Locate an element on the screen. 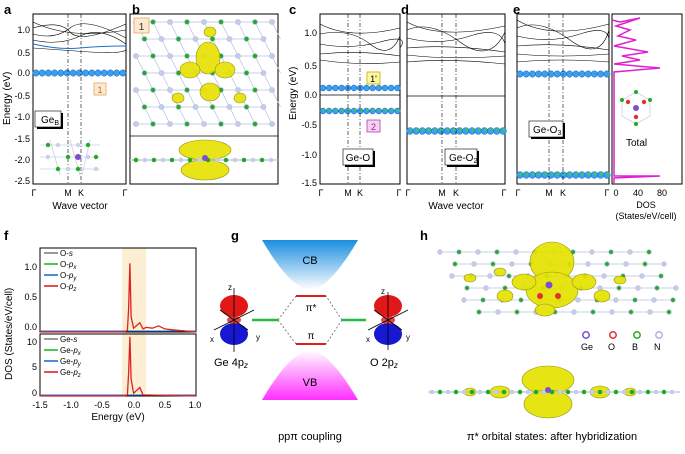 The image size is (685, 454). legend-atom-o is located at coordinates (613, 335).